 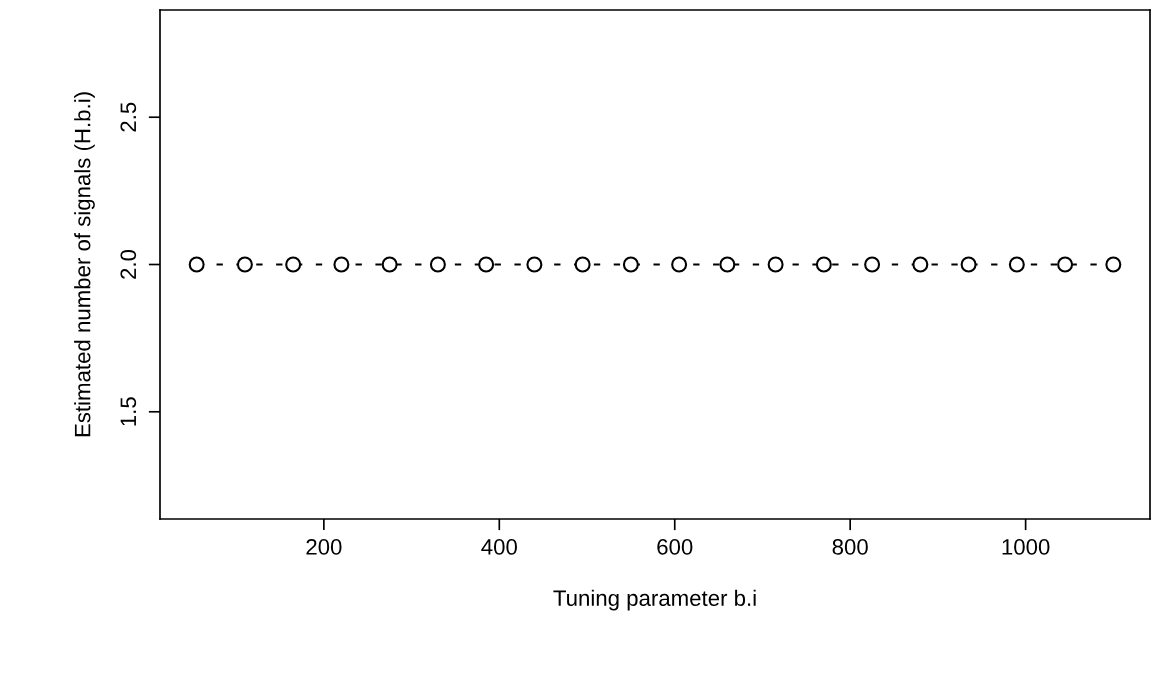 What do you see at coordinates (84, 264) in the screenshot?
I see `y-axis-title: Estimated number of signals (H.b.i)` at bounding box center [84, 264].